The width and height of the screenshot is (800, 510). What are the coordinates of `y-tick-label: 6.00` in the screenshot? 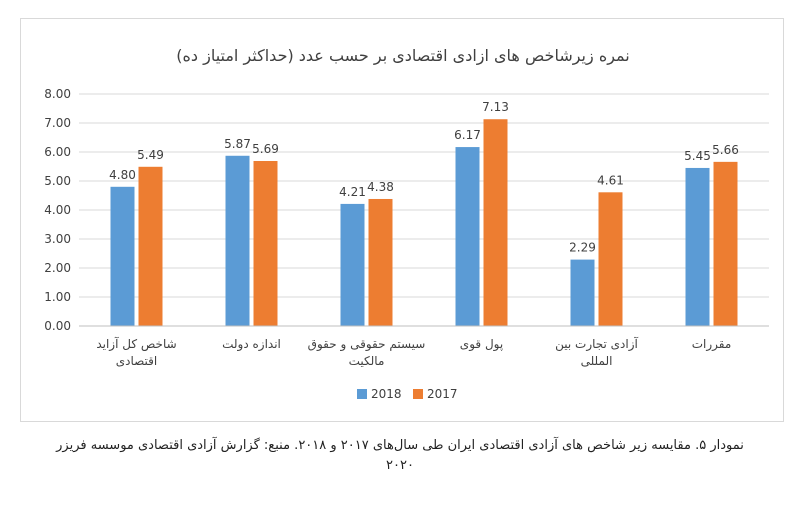 It's located at (57, 152).